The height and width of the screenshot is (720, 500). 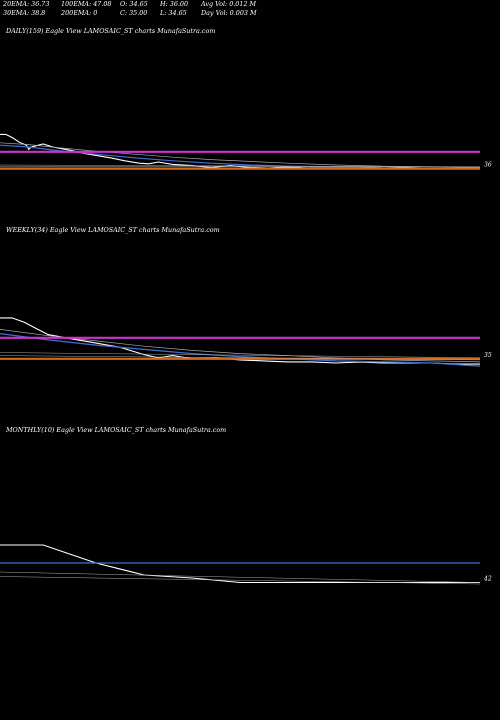 I want to click on price-tick-label: 35, so click(x=488, y=355).